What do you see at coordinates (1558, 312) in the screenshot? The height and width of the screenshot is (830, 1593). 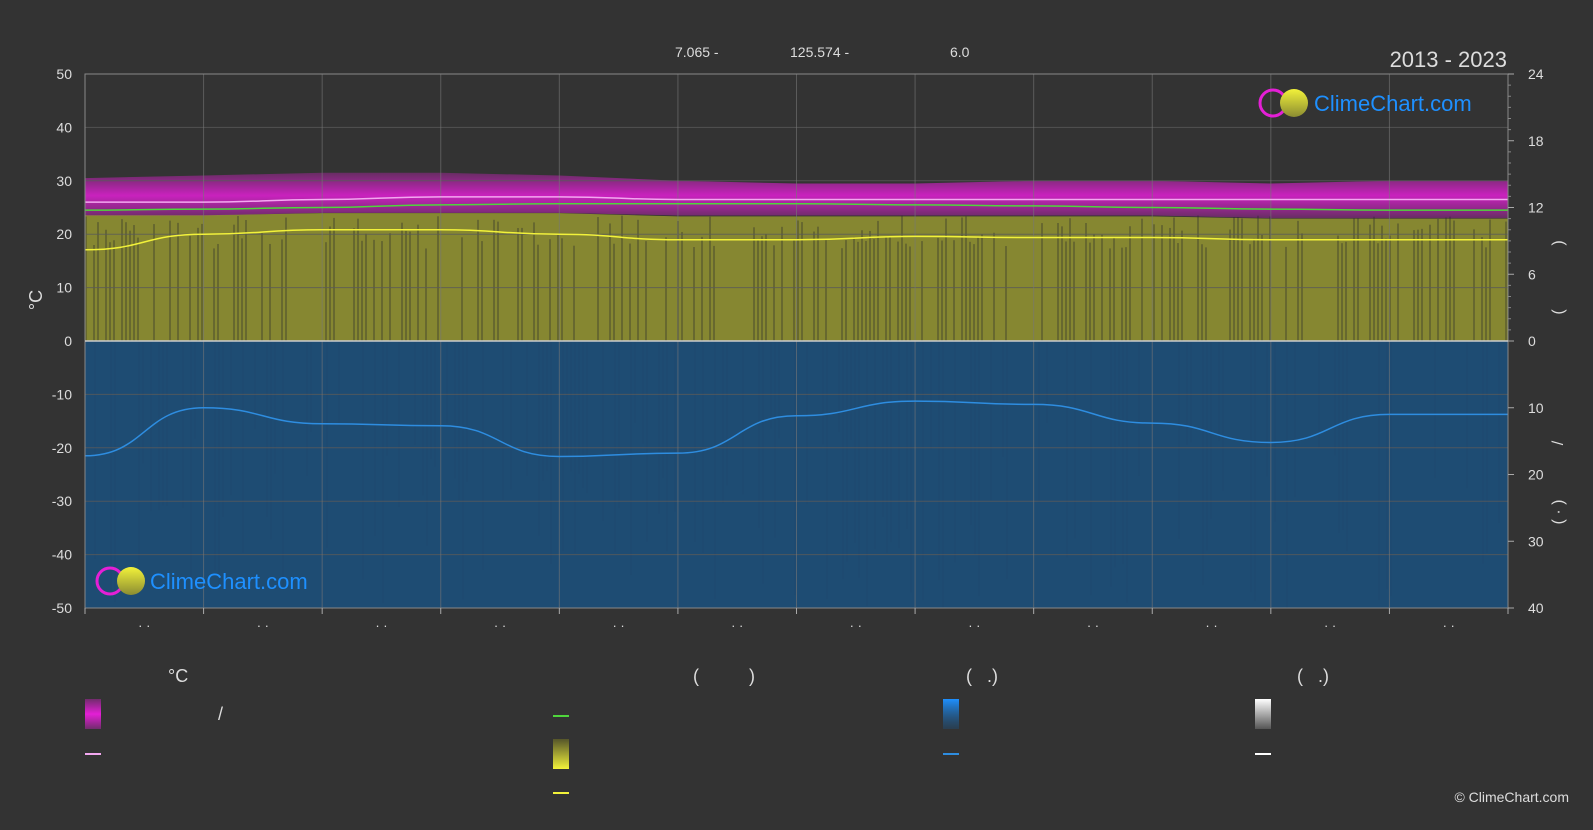 I see `right-axis-label-sun-open: (` at bounding box center [1558, 312].